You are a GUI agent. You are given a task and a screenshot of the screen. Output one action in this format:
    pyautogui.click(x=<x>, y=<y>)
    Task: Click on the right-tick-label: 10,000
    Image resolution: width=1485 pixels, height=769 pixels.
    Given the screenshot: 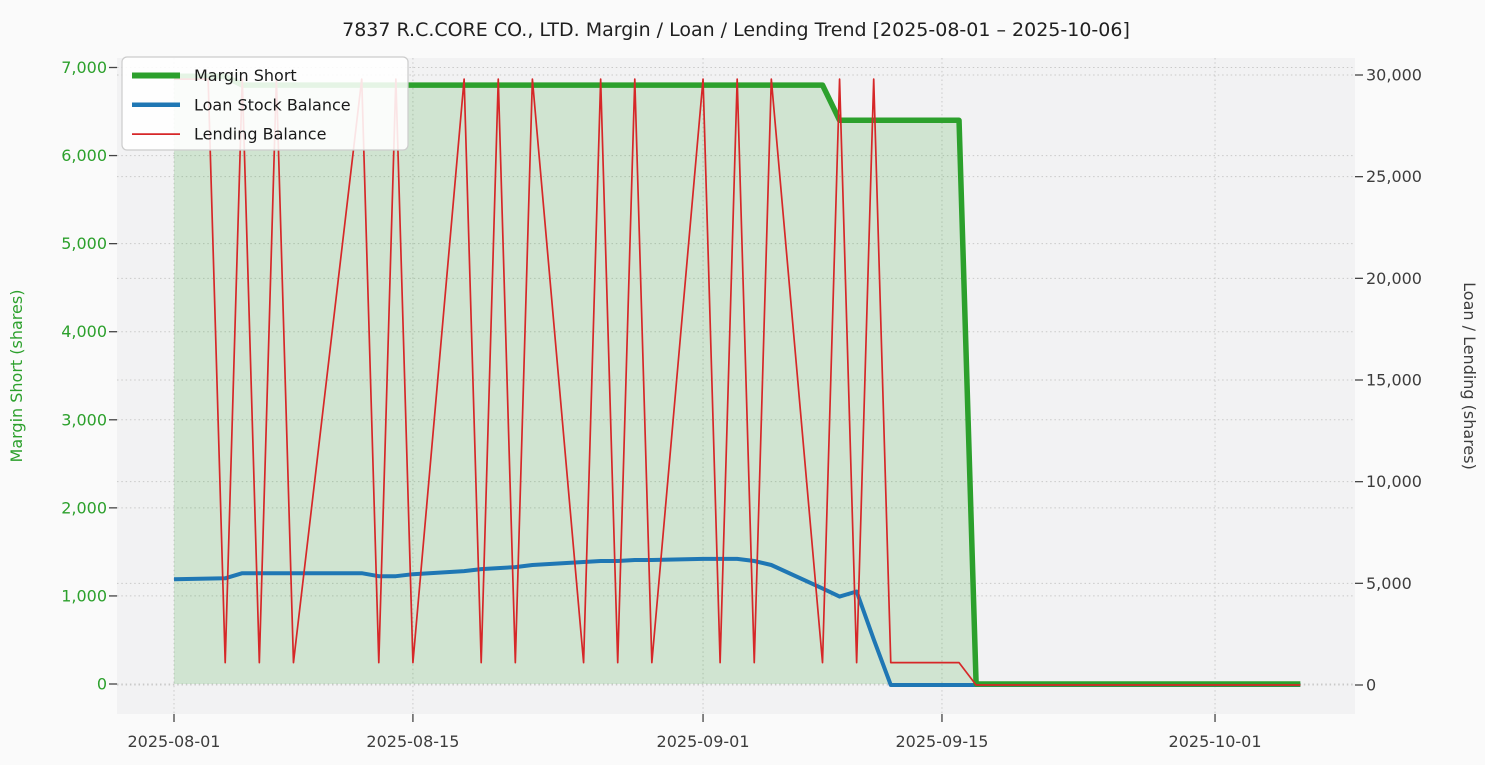 What is the action you would take?
    pyautogui.click(x=1394, y=481)
    